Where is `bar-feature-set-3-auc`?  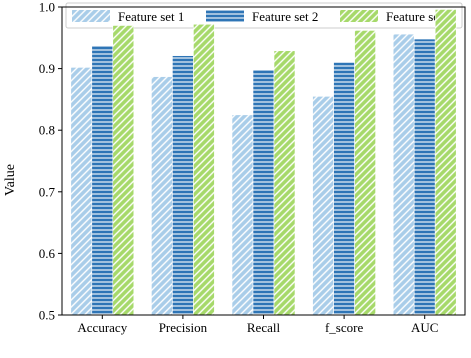 bar-feature-set-3-auc is located at coordinates (445, 162).